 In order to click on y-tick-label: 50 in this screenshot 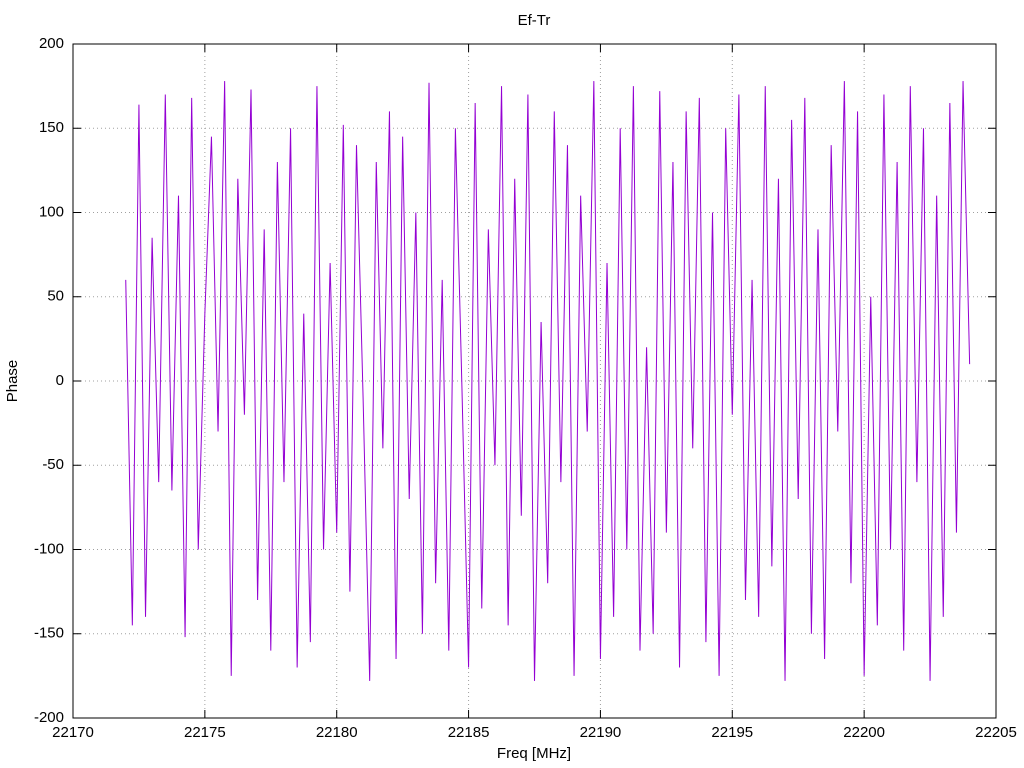, I will do `click(55, 296)`.